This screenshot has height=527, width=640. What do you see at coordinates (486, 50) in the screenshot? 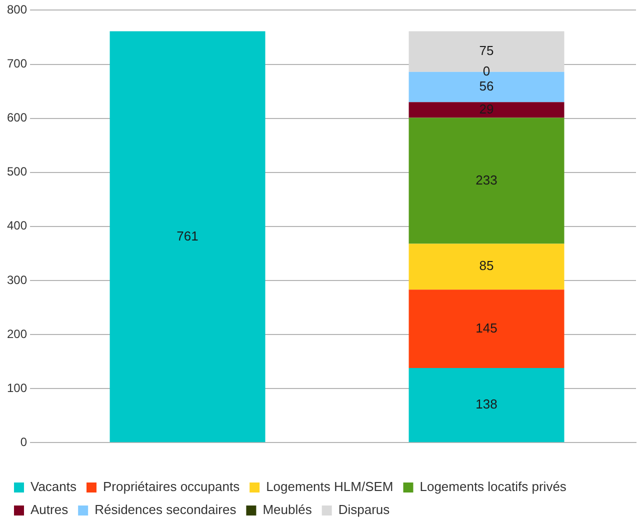
I see `data-label: 75` at bounding box center [486, 50].